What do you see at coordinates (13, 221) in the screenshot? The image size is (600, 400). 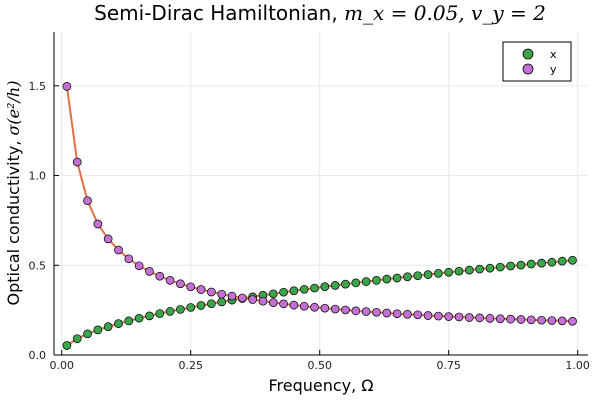 I see `y-axis-label-text: Optical conductivity,` at bounding box center [13, 221].